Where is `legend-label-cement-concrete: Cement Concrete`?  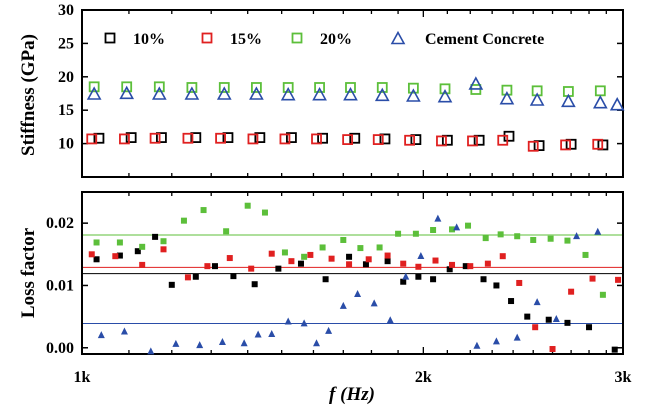
legend-label-cement-concrete: Cement Concrete is located at coordinates (484, 39).